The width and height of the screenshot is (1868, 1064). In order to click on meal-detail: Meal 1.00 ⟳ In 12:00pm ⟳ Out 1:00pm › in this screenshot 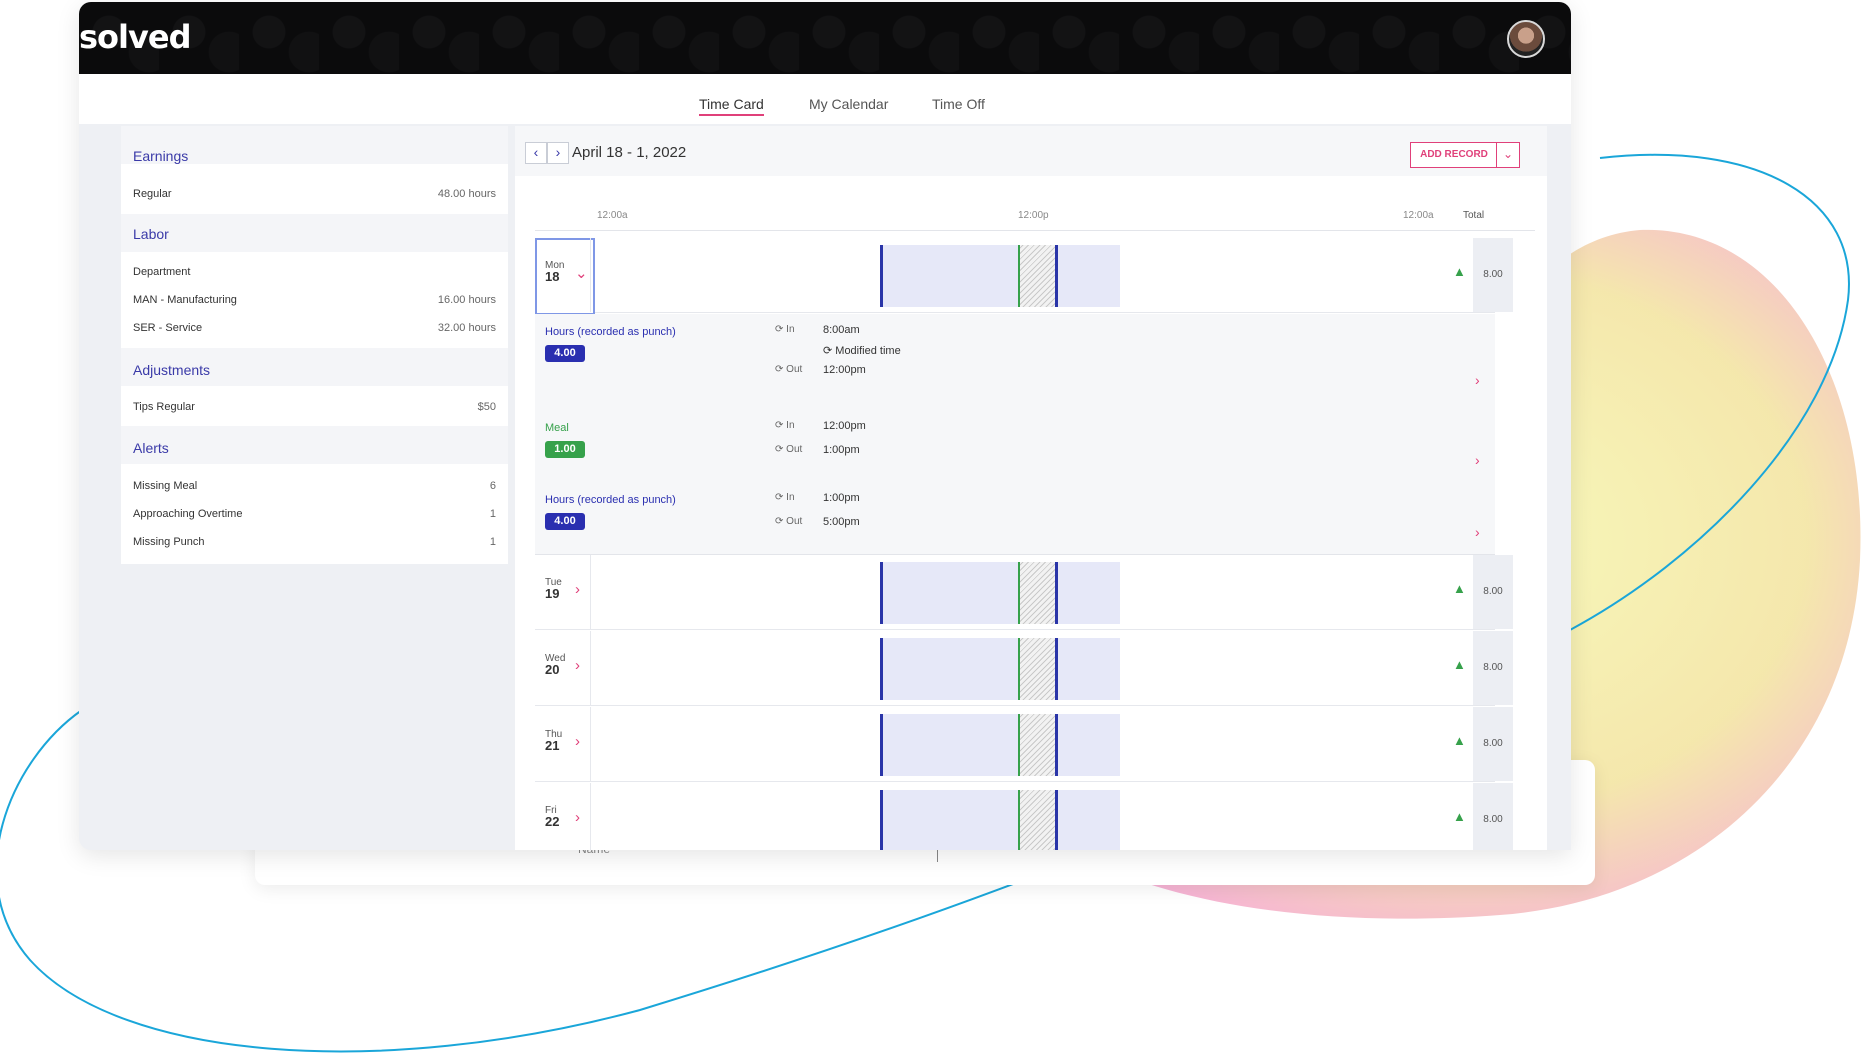, I will do `click(1015, 446)`.